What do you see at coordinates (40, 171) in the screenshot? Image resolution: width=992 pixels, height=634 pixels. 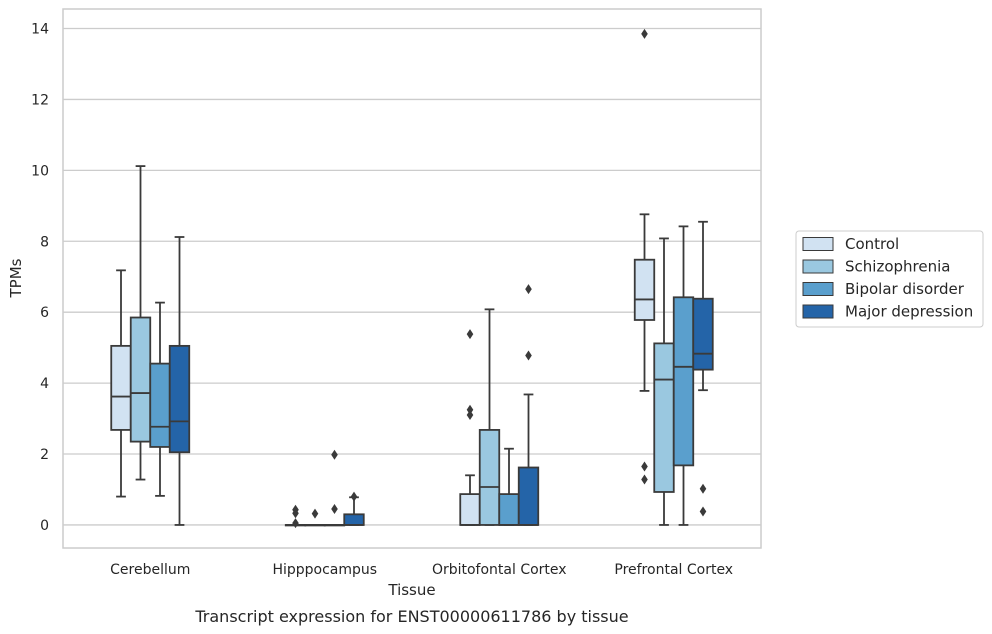 I see `y-tick-label: 10` at bounding box center [40, 171].